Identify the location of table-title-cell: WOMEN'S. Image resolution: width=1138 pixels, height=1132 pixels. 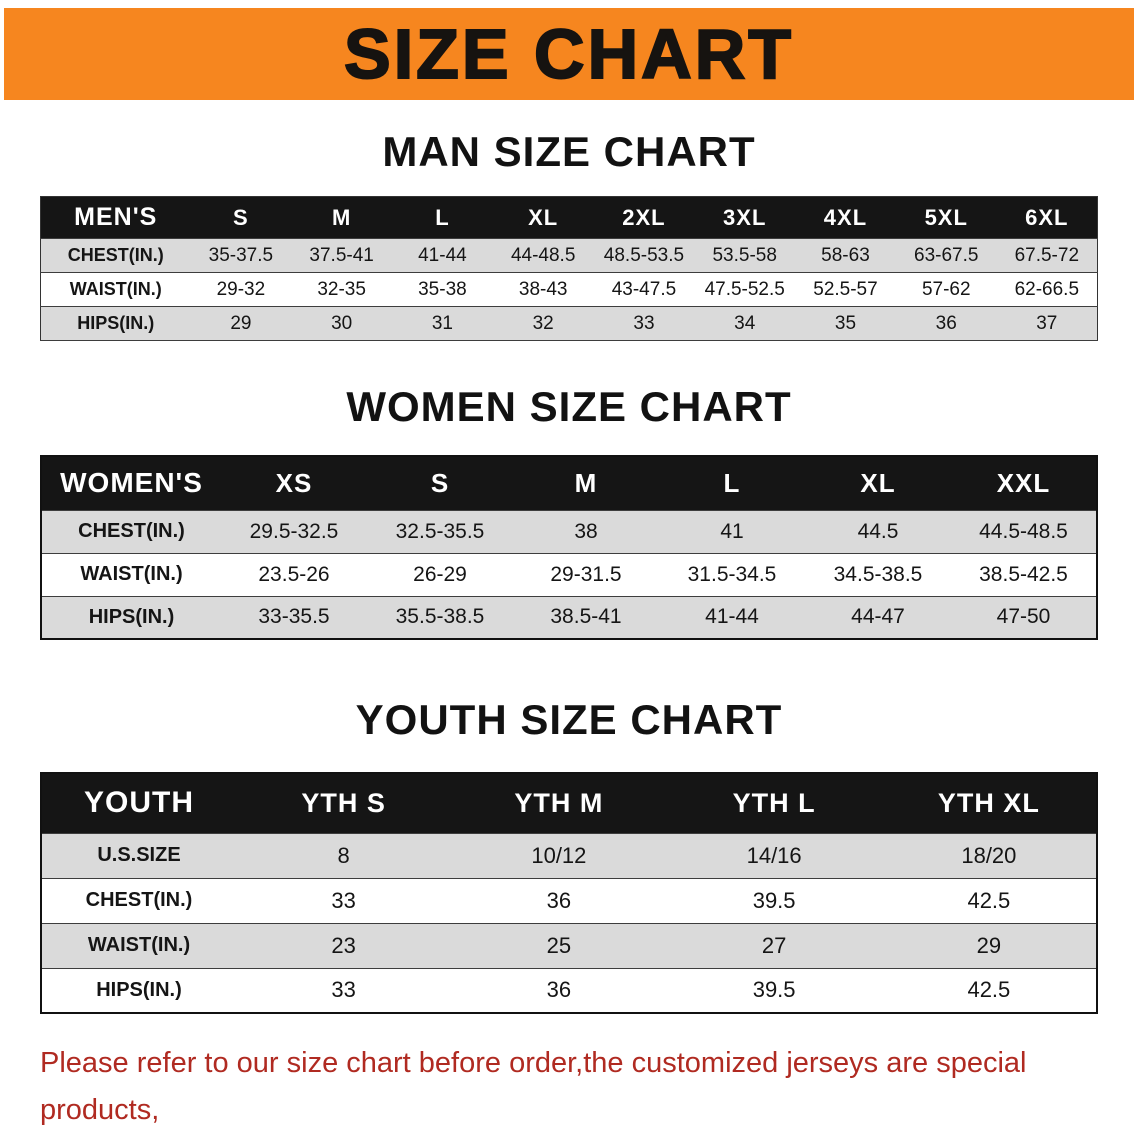
(131, 483).